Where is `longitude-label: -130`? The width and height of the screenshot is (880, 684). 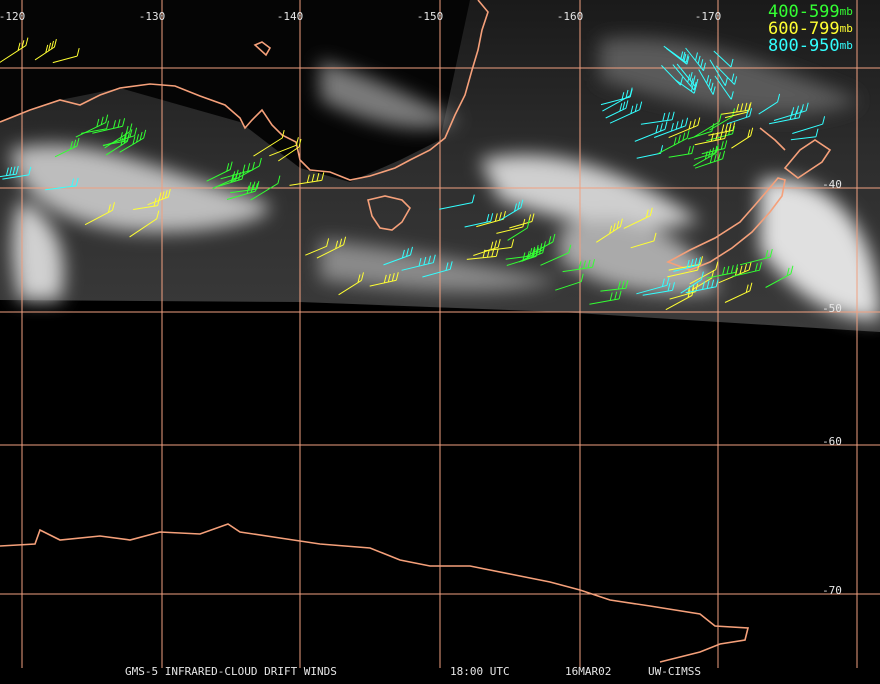
longitude-label: -130 is located at coordinates (152, 16).